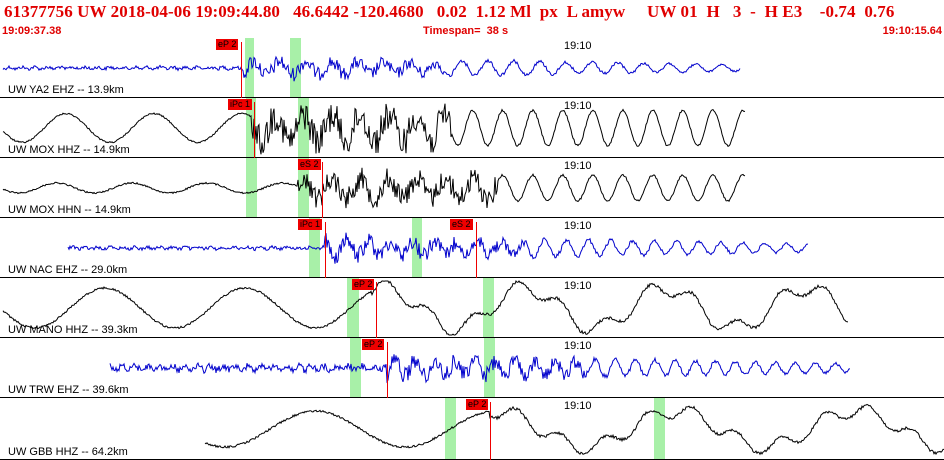  Describe the element at coordinates (466, 31) in the screenshot. I see `timespan: Timespan= 38 s` at that location.